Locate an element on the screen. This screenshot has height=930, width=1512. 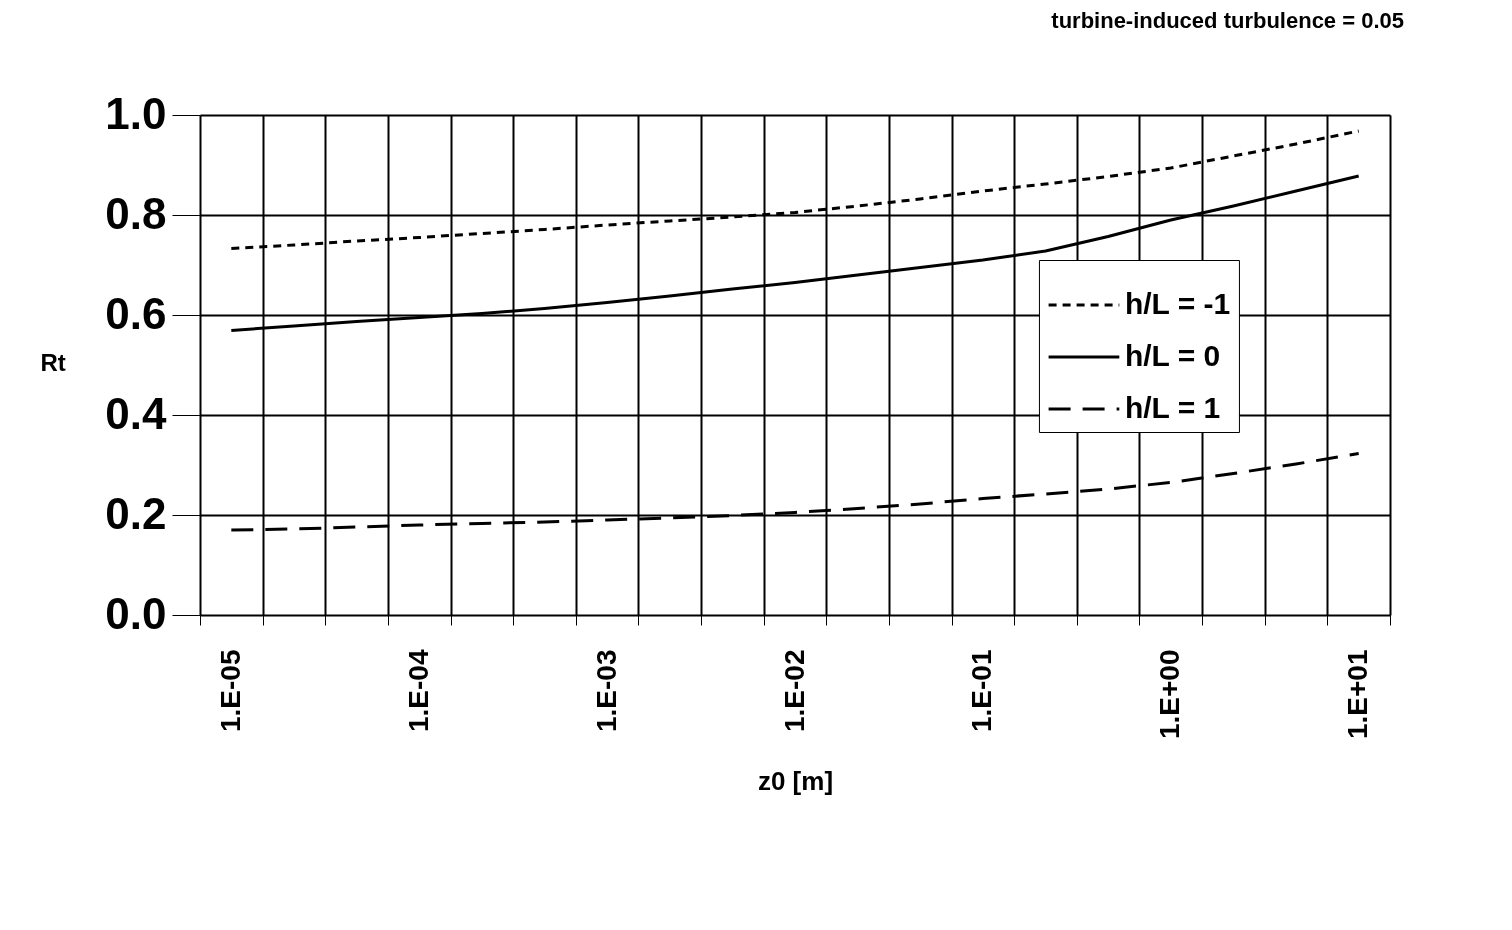
y-tick-label: 1.0 is located at coordinates (136, 113).